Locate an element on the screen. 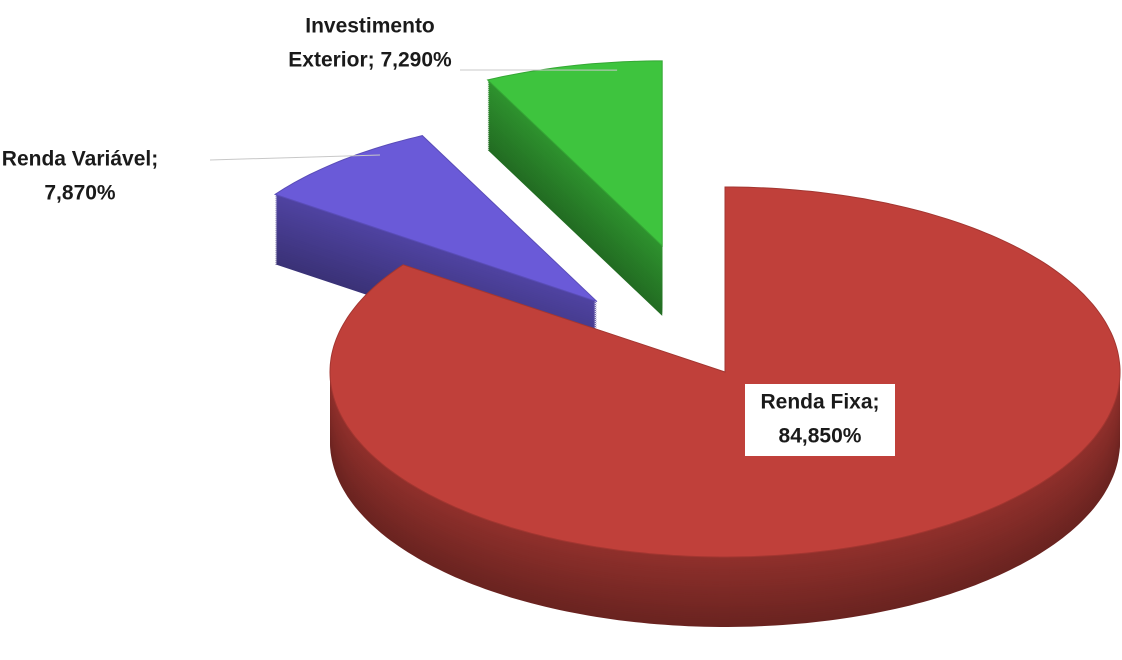 The image size is (1122, 660). label-background is located at coordinates (820, 420).